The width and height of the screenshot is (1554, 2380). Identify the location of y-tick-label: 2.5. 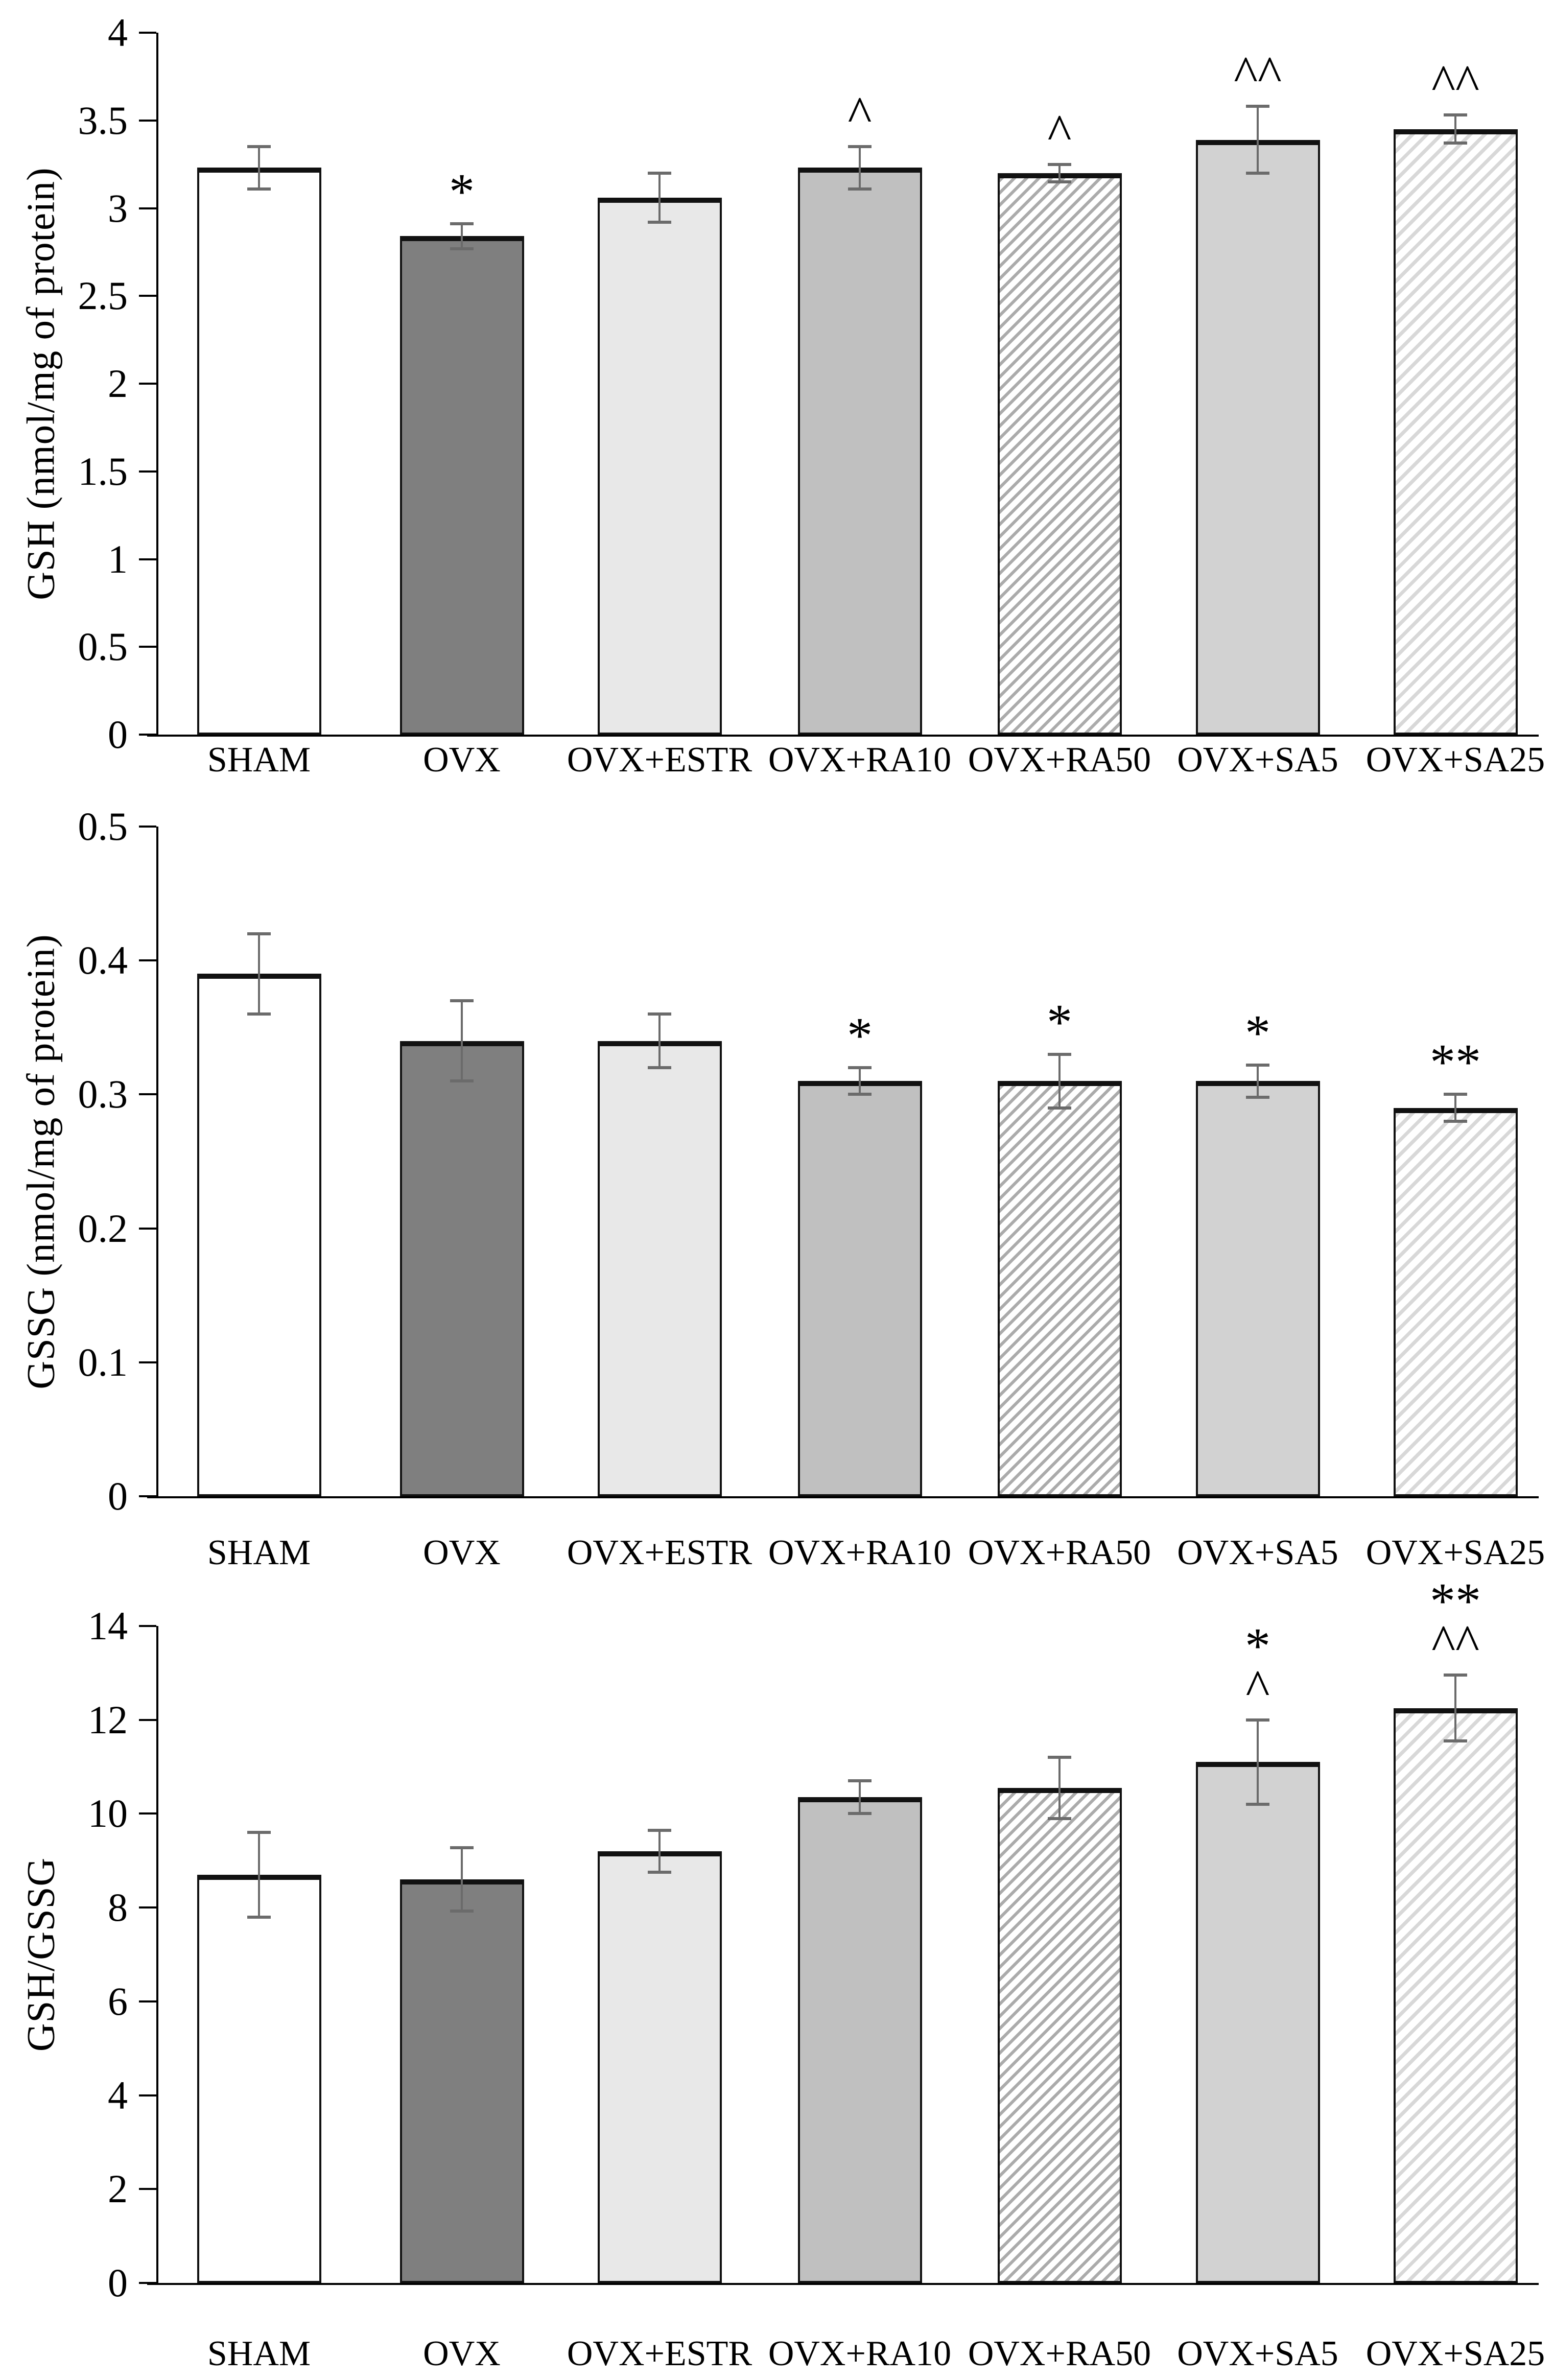
(103, 295).